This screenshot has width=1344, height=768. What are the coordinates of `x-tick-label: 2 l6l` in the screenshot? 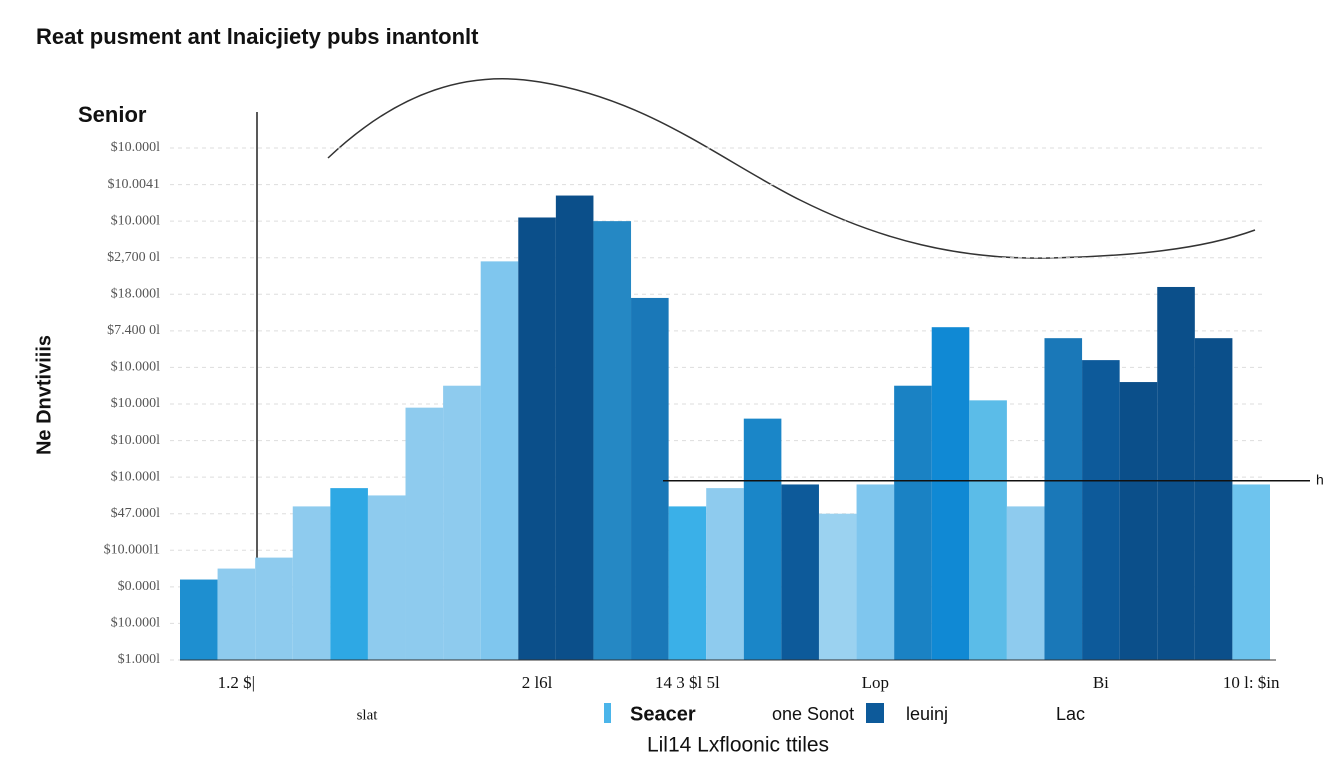 It's located at (537, 682).